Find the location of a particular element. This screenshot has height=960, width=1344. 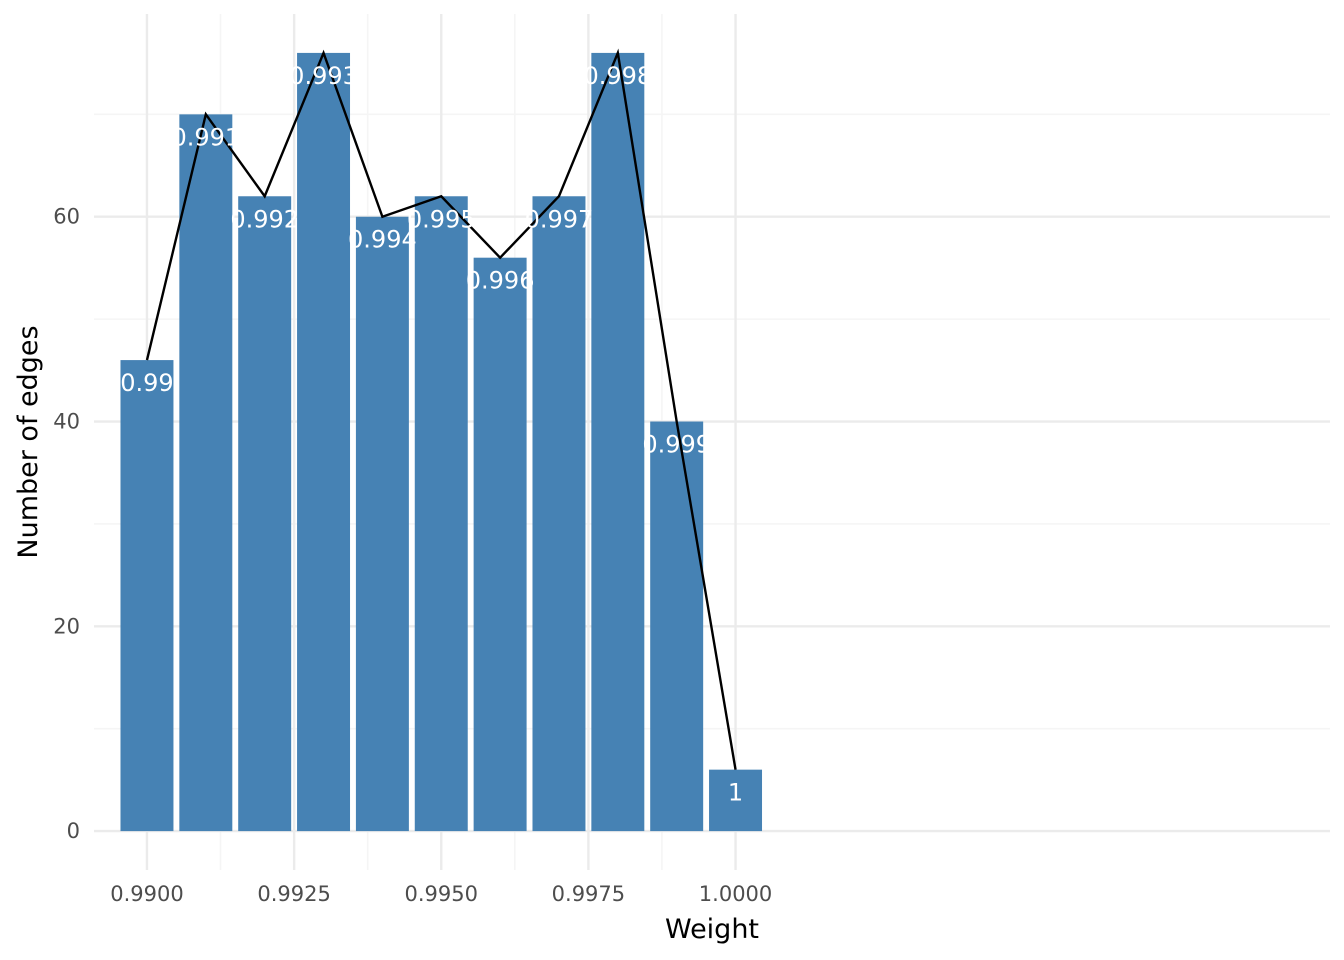

x-axis-ticks: 0.9900 0.9925 0.9950 0.9975 1.0000 is located at coordinates (441, 894).